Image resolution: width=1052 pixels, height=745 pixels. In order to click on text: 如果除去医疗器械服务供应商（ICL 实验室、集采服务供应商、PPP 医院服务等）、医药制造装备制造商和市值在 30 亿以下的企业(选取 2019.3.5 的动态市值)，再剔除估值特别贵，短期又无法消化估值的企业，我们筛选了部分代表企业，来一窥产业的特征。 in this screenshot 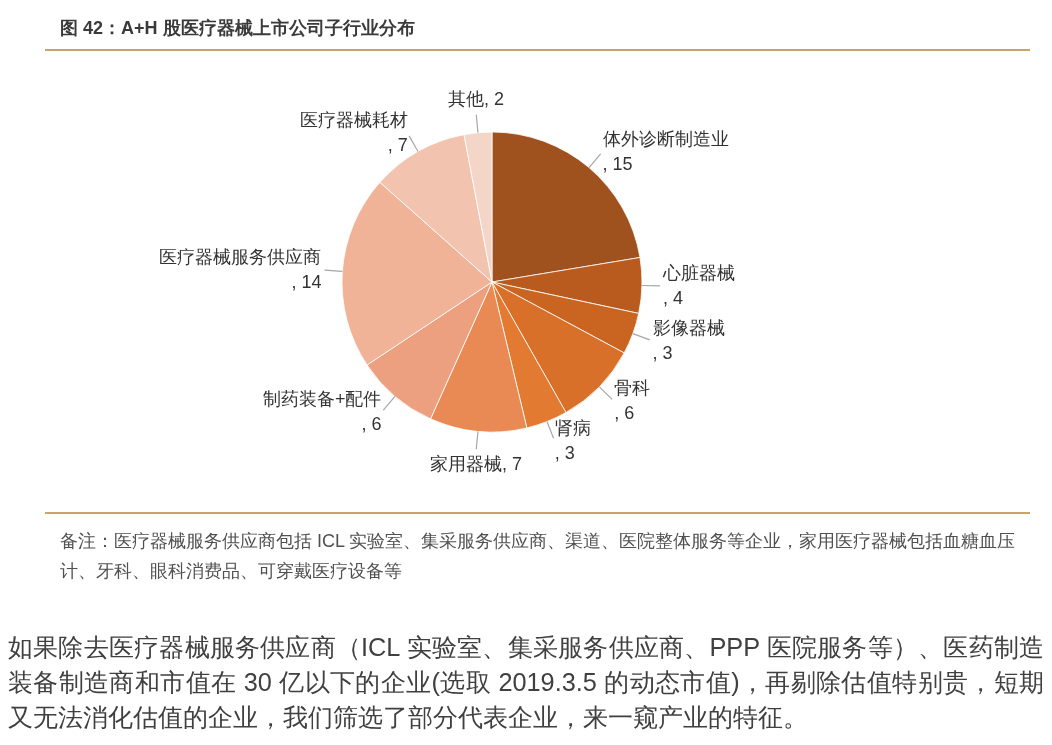, I will do `click(526, 682)`.